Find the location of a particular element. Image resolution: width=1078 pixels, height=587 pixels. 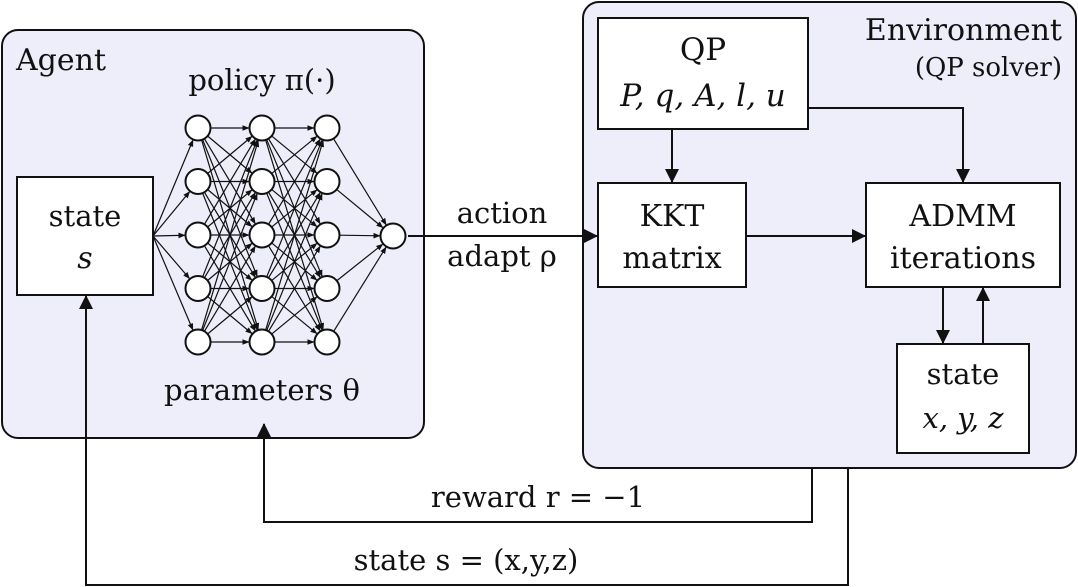

admm-box: ADMM iterations is located at coordinates (963, 235).